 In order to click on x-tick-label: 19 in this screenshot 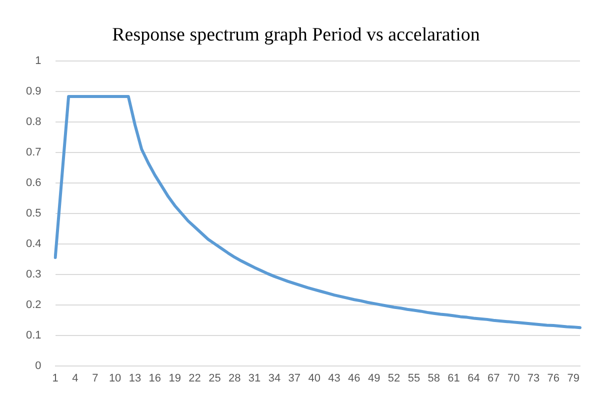, I will do `click(174, 378)`.